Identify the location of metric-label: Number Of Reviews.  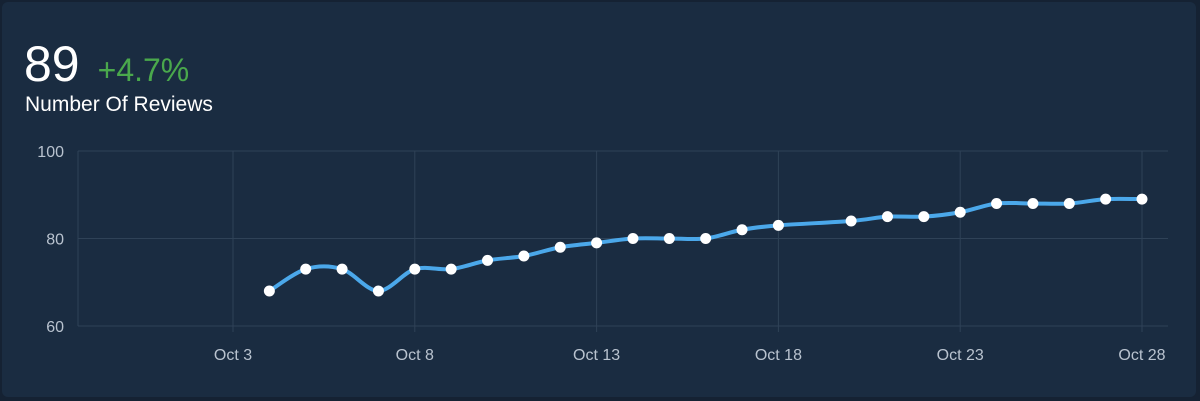
(119, 104).